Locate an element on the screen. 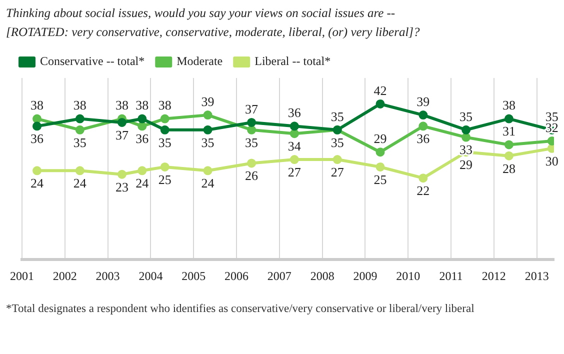  x-tick-label: 2011 is located at coordinates (451, 275).